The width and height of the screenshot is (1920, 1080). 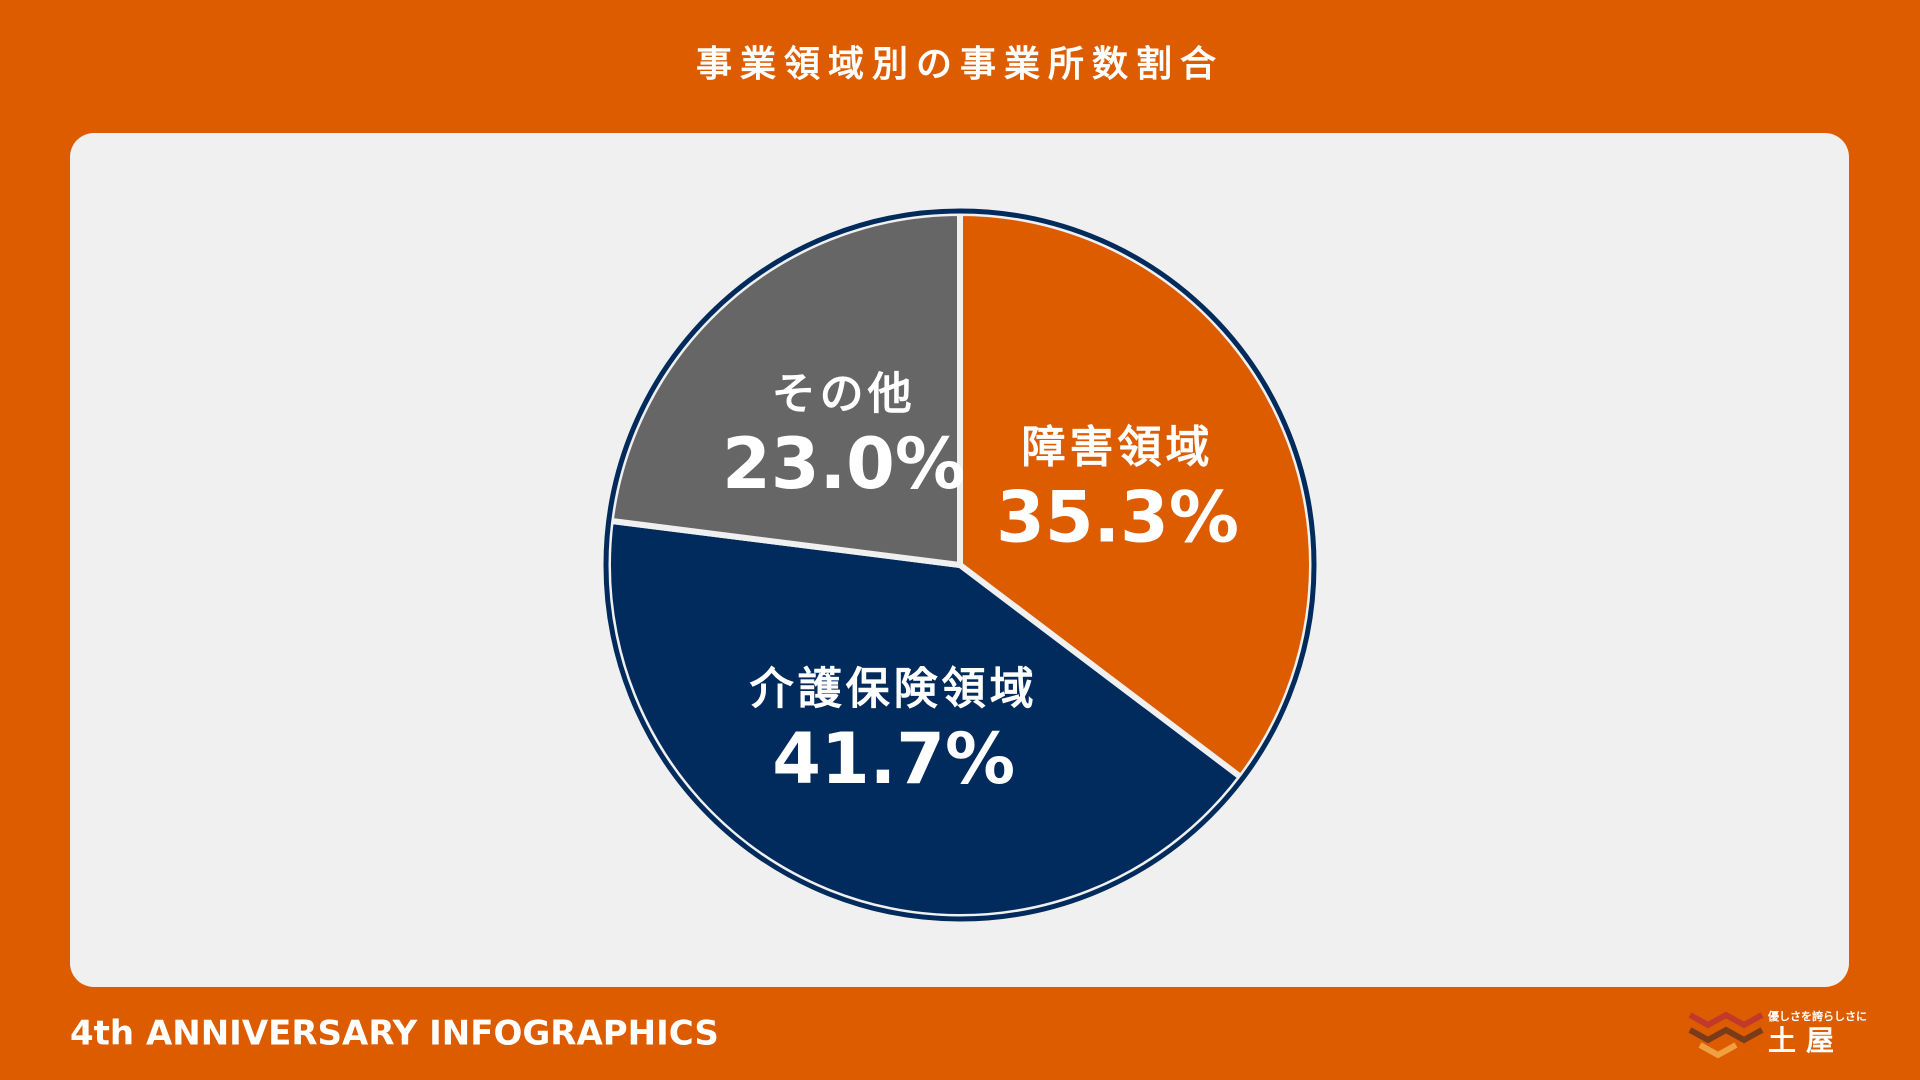 I want to click on slice-category-label: 障害領域, so click(x=1118, y=447).